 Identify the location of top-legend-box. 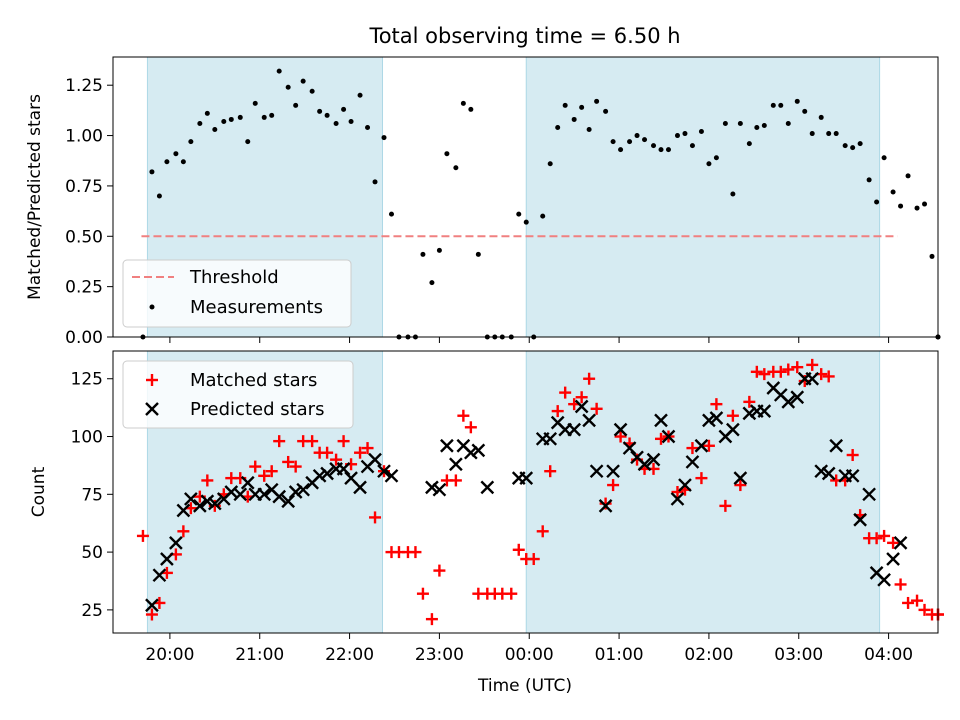
(237, 293).